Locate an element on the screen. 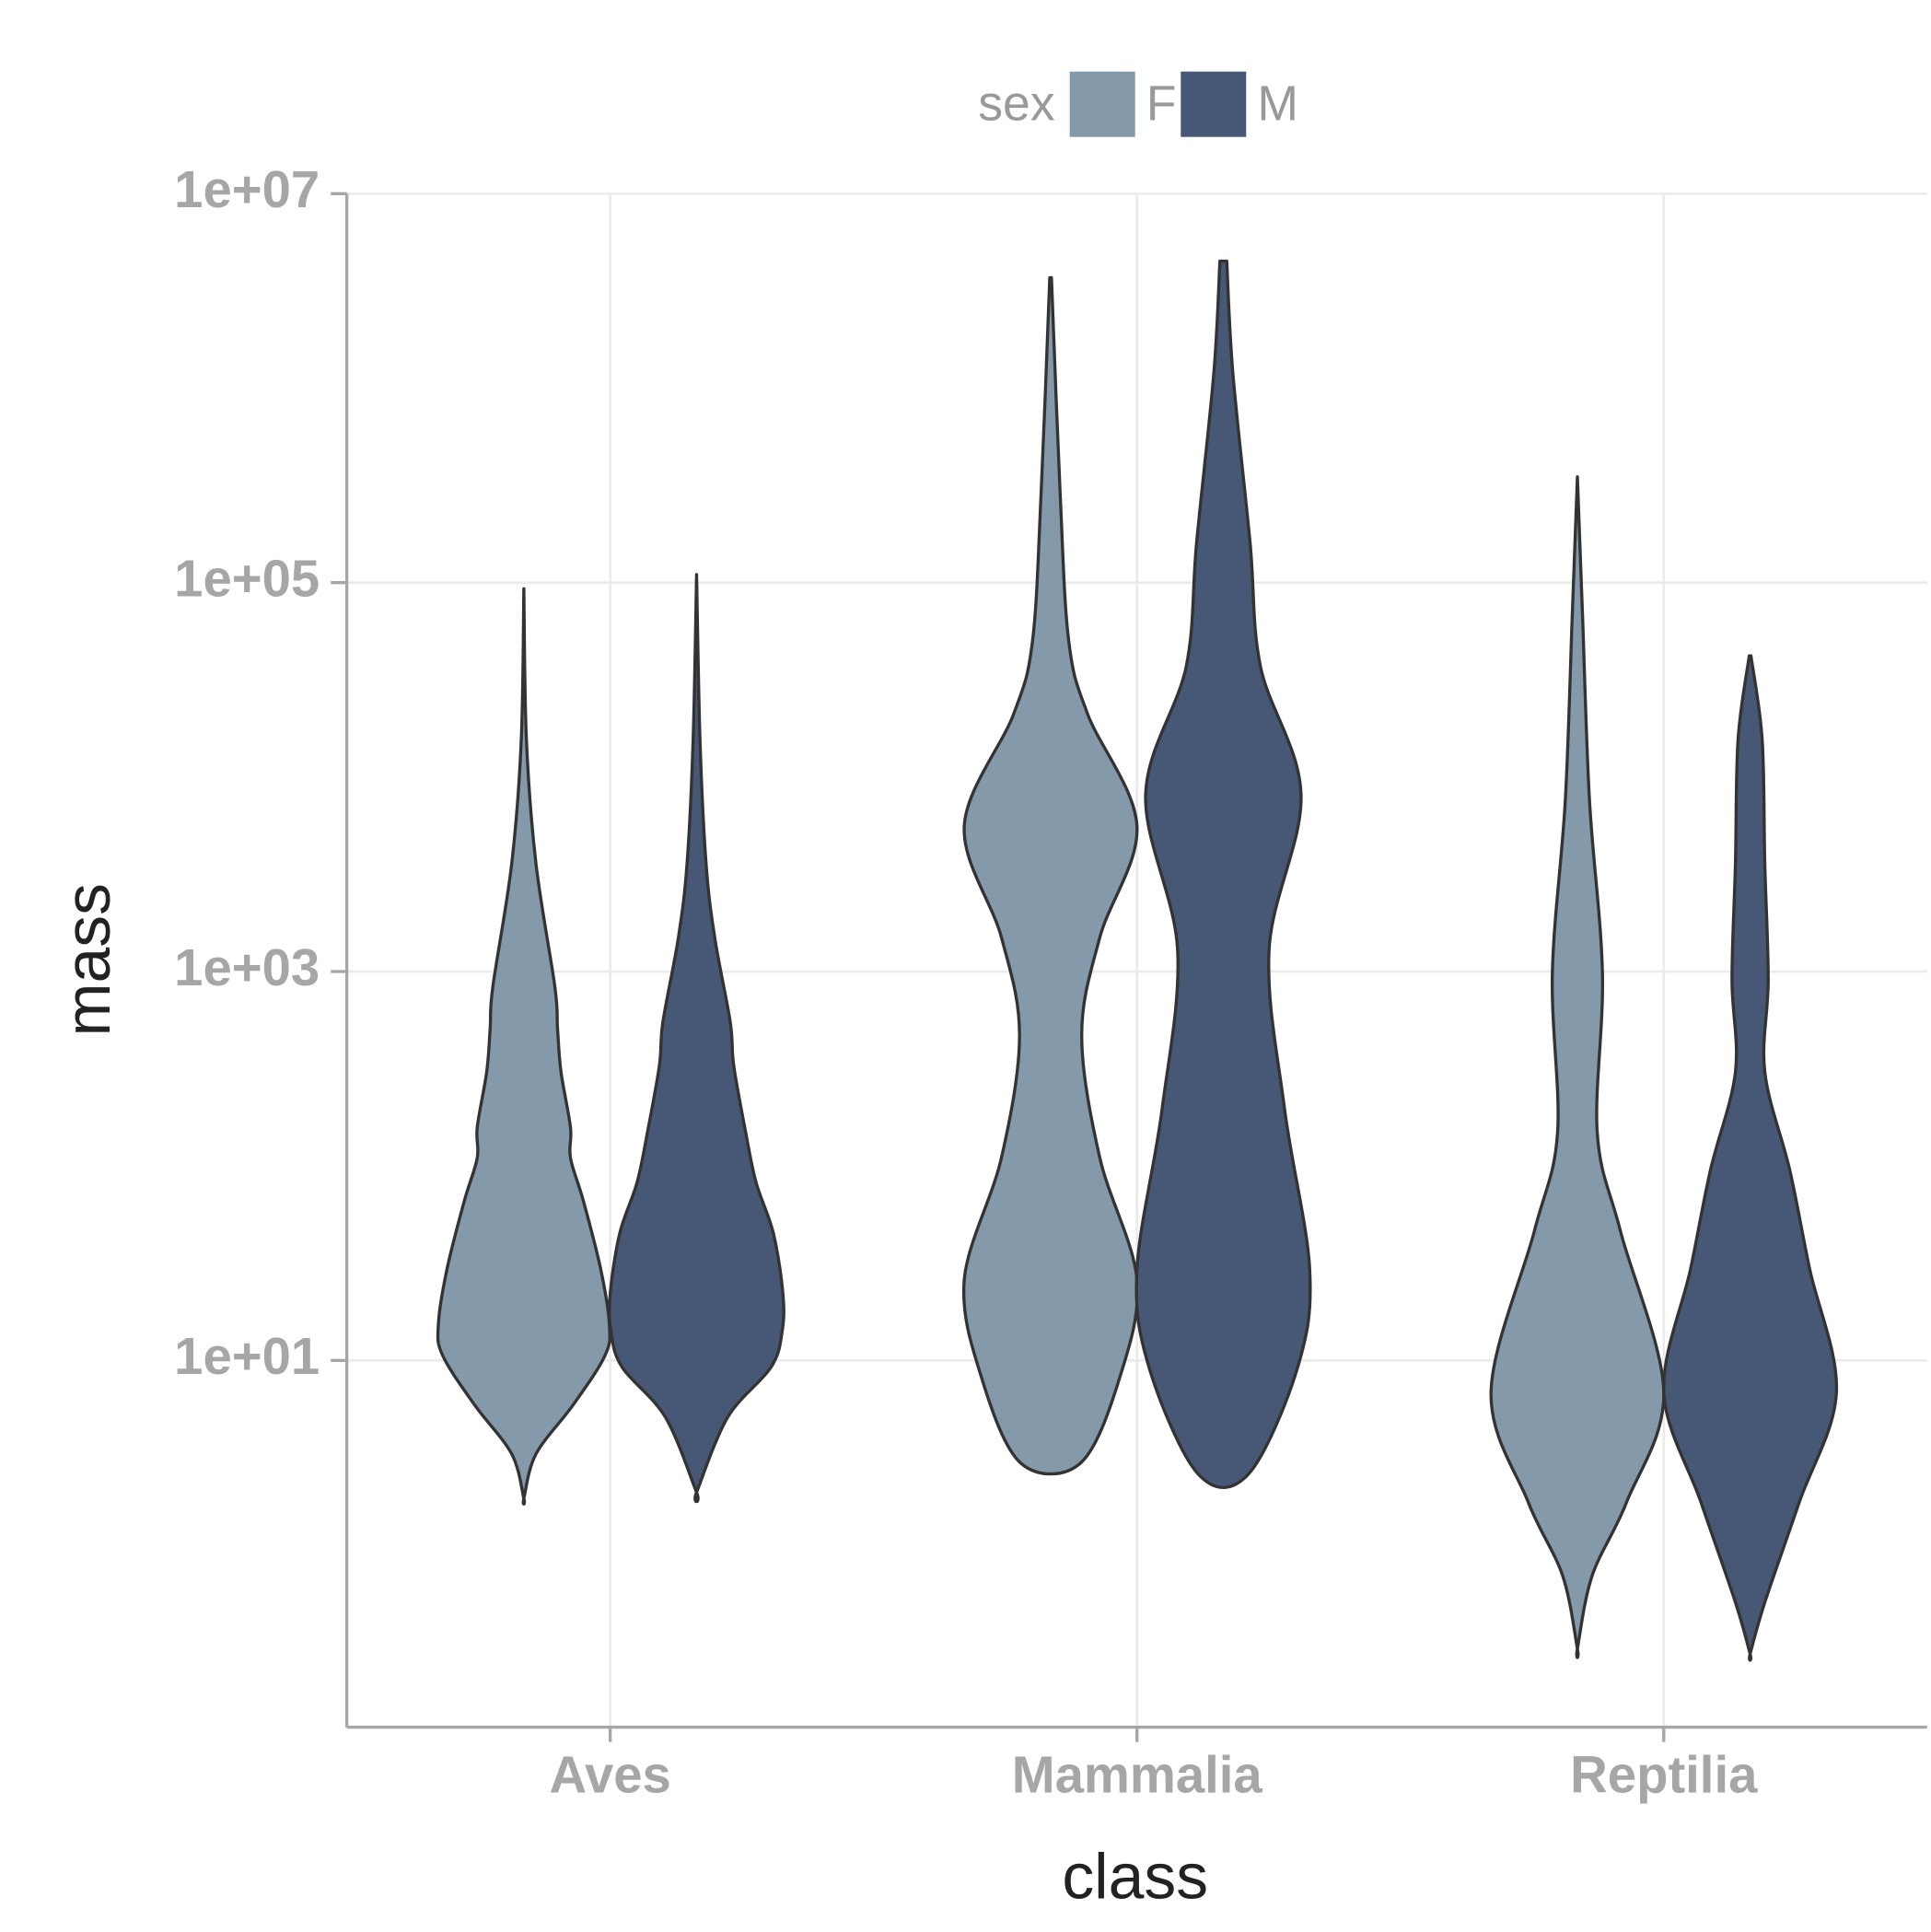 The image size is (1931, 1932). legend-label: M is located at coordinates (1277, 104).